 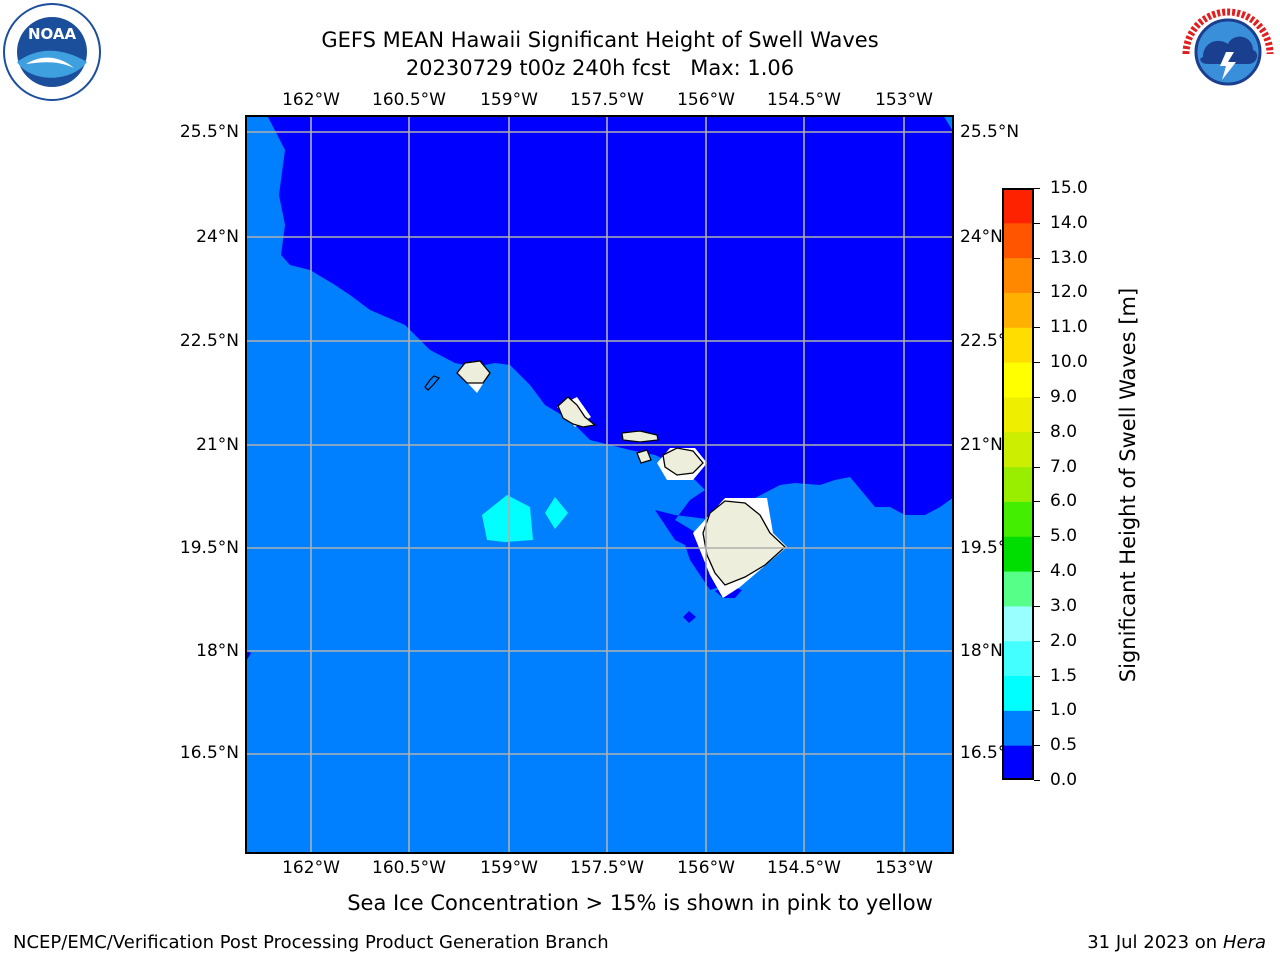 I want to click on lat-label-left: 18°N, so click(x=217, y=651).